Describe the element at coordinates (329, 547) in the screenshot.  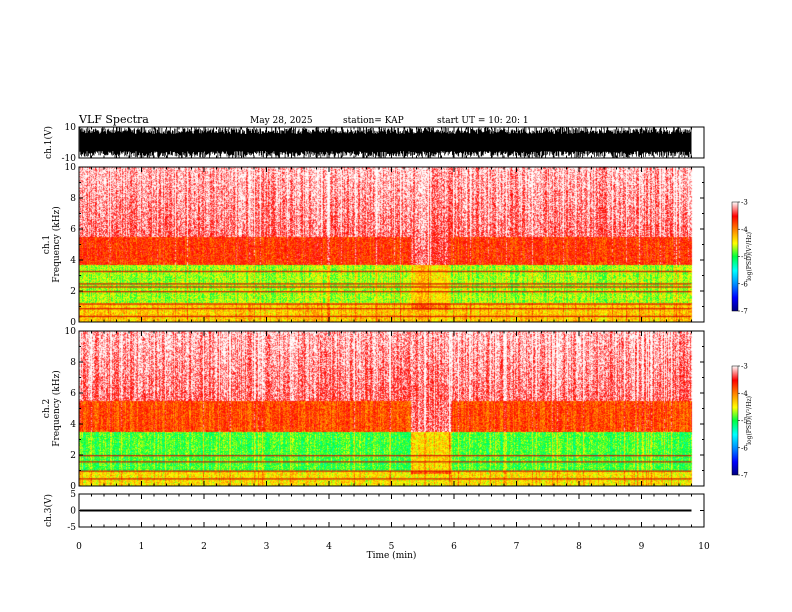
I see `x-tick-label: 4` at that location.